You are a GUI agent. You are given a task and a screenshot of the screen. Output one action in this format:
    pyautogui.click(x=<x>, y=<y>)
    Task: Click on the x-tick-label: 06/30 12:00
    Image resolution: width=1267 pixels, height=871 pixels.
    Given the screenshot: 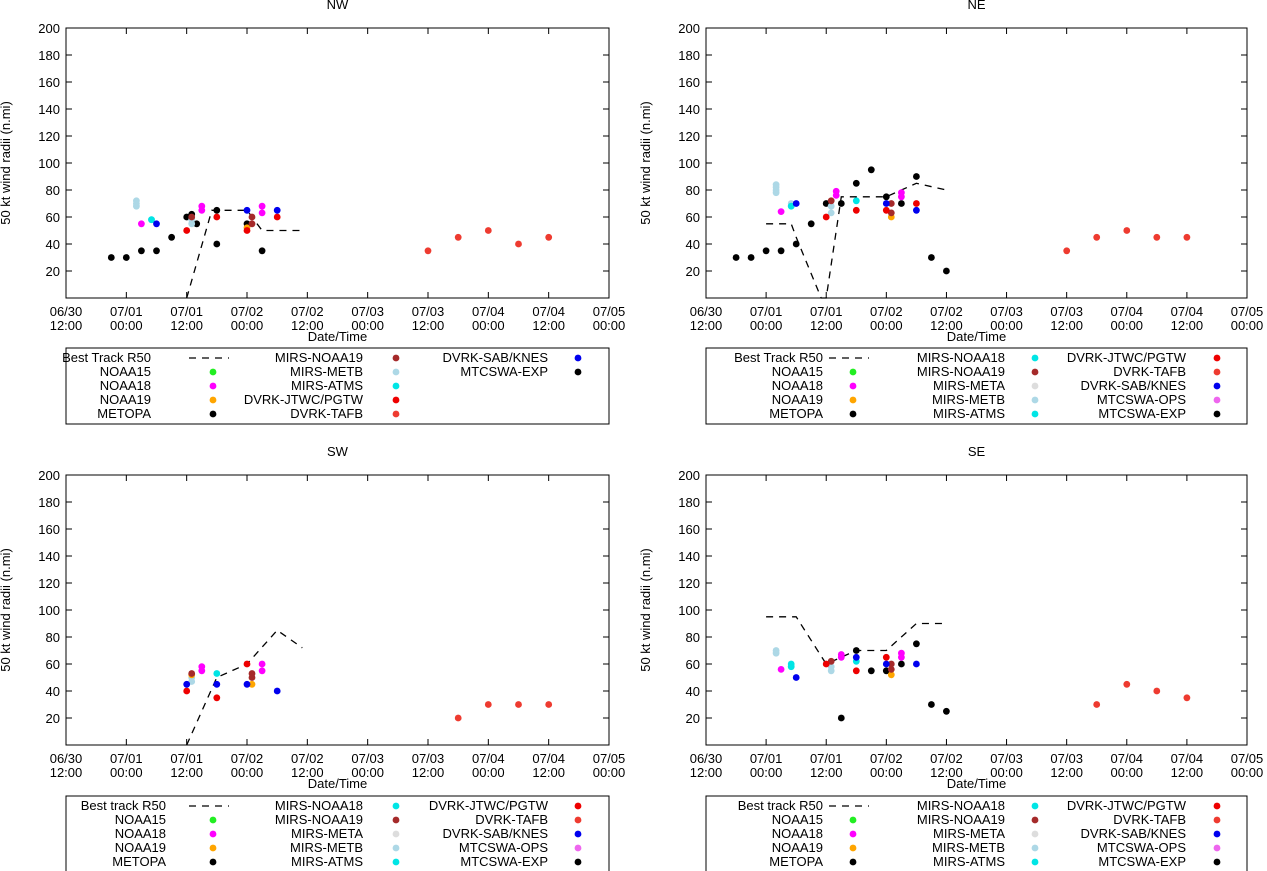 What is the action you would take?
    pyautogui.click(x=706, y=765)
    